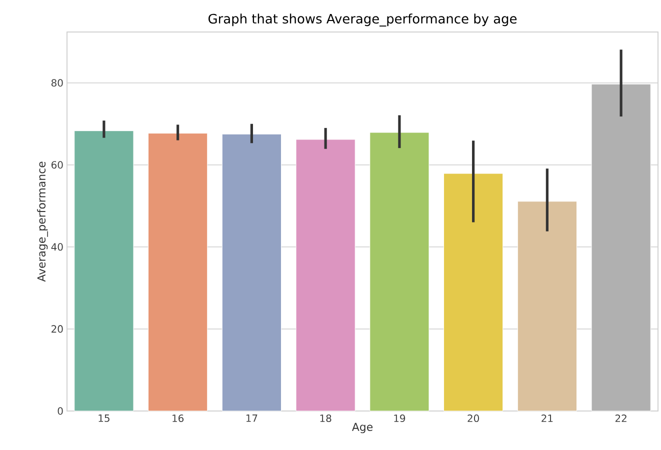 The height and width of the screenshot is (450, 661). What do you see at coordinates (400, 418) in the screenshot?
I see `x-tick-label: 19` at bounding box center [400, 418].